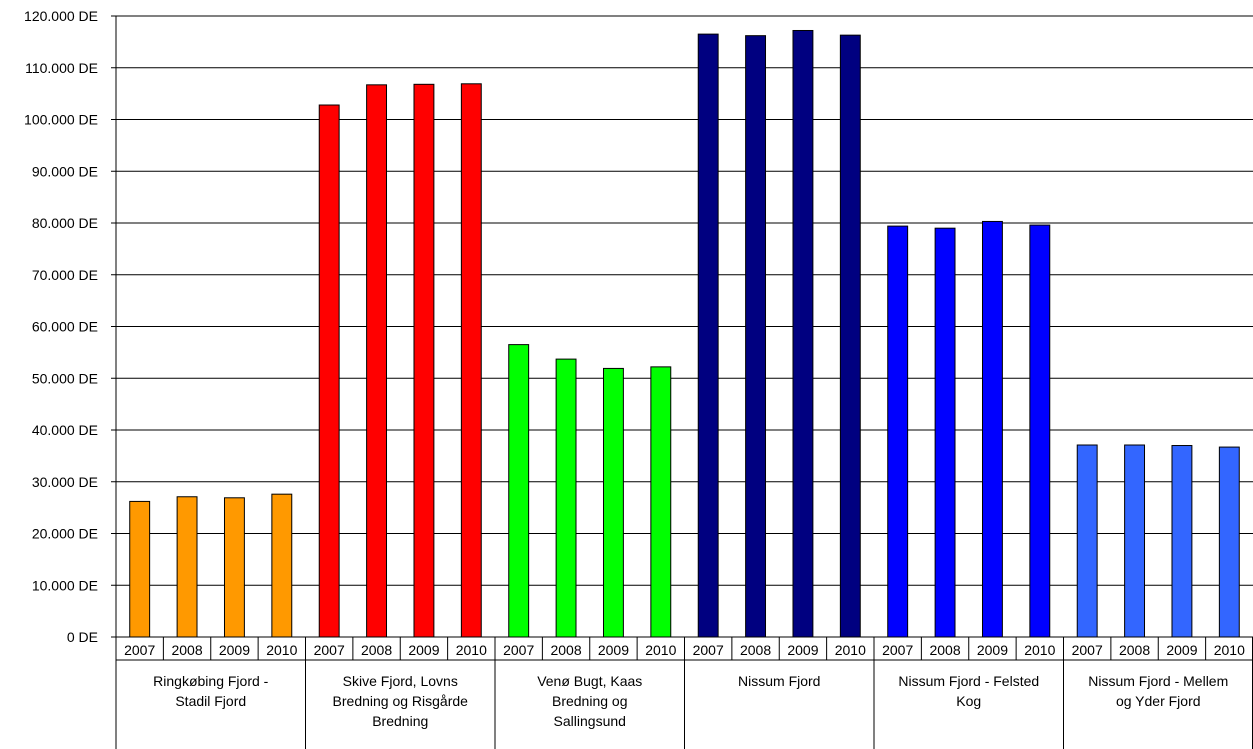 Image resolution: width=1253 pixels, height=749 pixels. What do you see at coordinates (65, 327) in the screenshot?
I see `y-tick-label: 60.000 DE` at bounding box center [65, 327].